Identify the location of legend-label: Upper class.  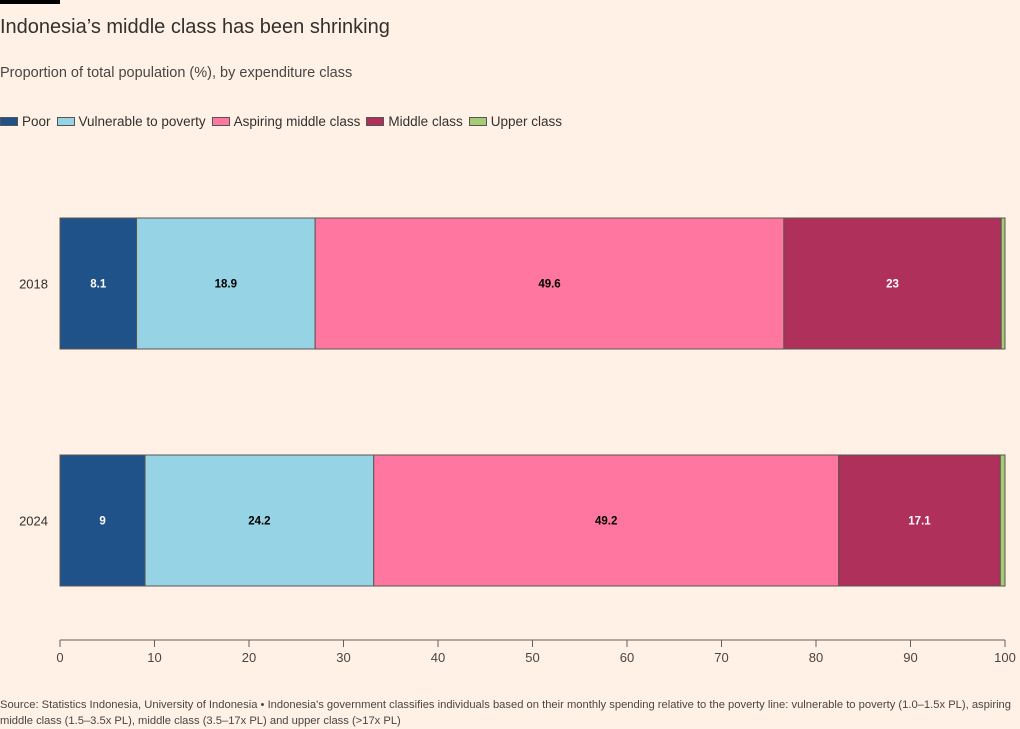
(526, 121).